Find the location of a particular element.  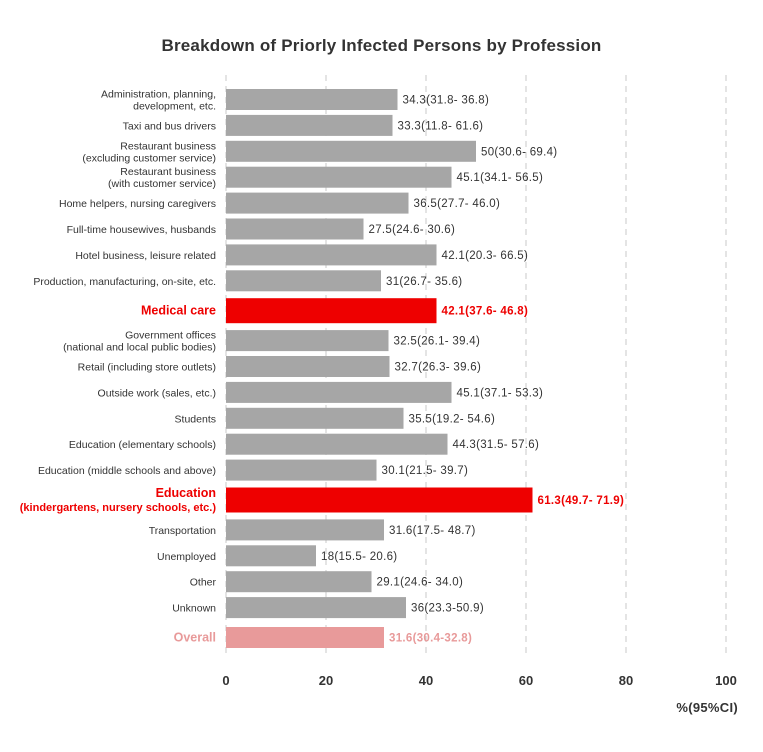

x-tick-label: 100 is located at coordinates (726, 680).